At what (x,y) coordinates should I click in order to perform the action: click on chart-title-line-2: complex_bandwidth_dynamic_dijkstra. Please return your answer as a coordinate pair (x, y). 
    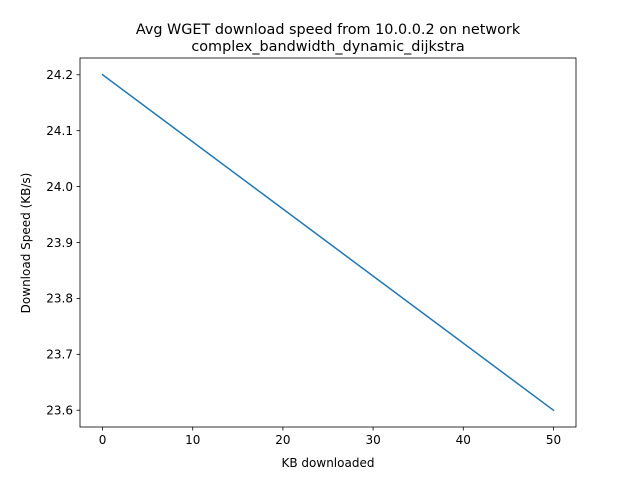
    Looking at the image, I should click on (327, 47).